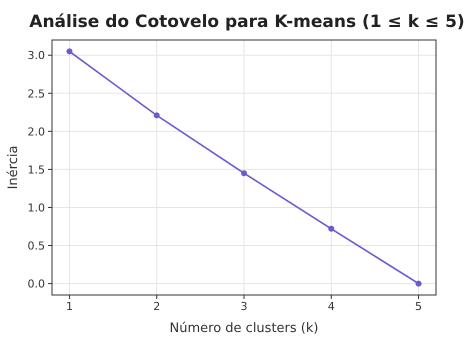 The image size is (474, 342). What do you see at coordinates (247, 22) in the screenshot?
I see `chart-title: Análise do Cotovelo para K-means (1 ≤ k ≤ 5)` at bounding box center [247, 22].